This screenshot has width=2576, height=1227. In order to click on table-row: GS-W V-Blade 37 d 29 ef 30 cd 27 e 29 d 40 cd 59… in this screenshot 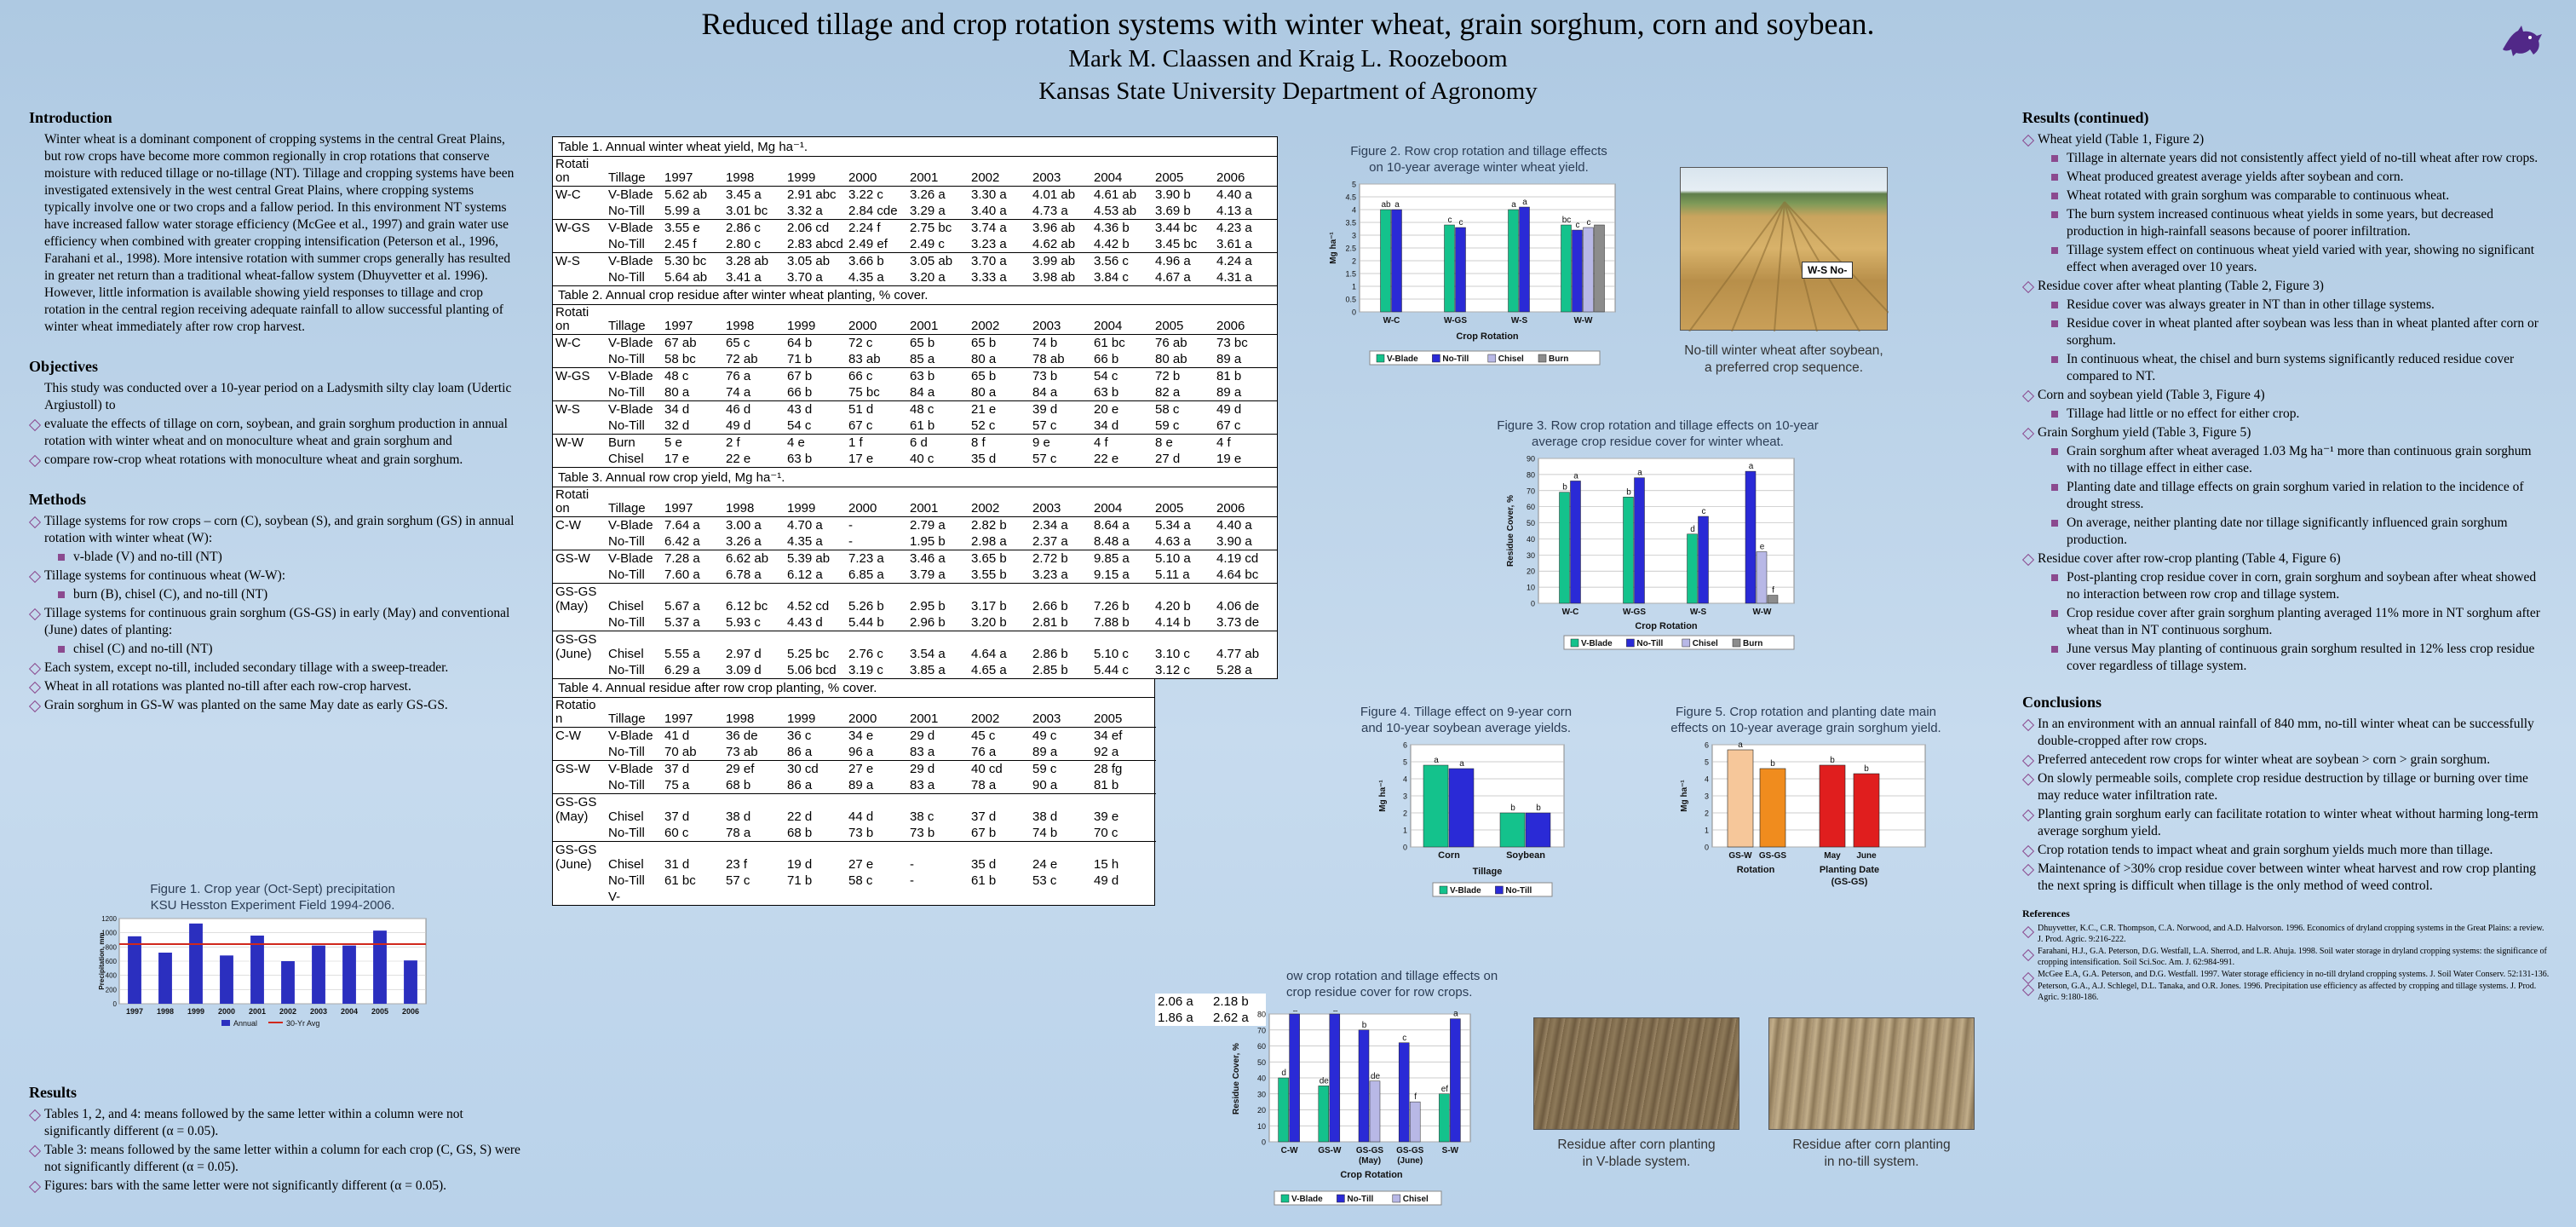, I will do `click(855, 768)`.